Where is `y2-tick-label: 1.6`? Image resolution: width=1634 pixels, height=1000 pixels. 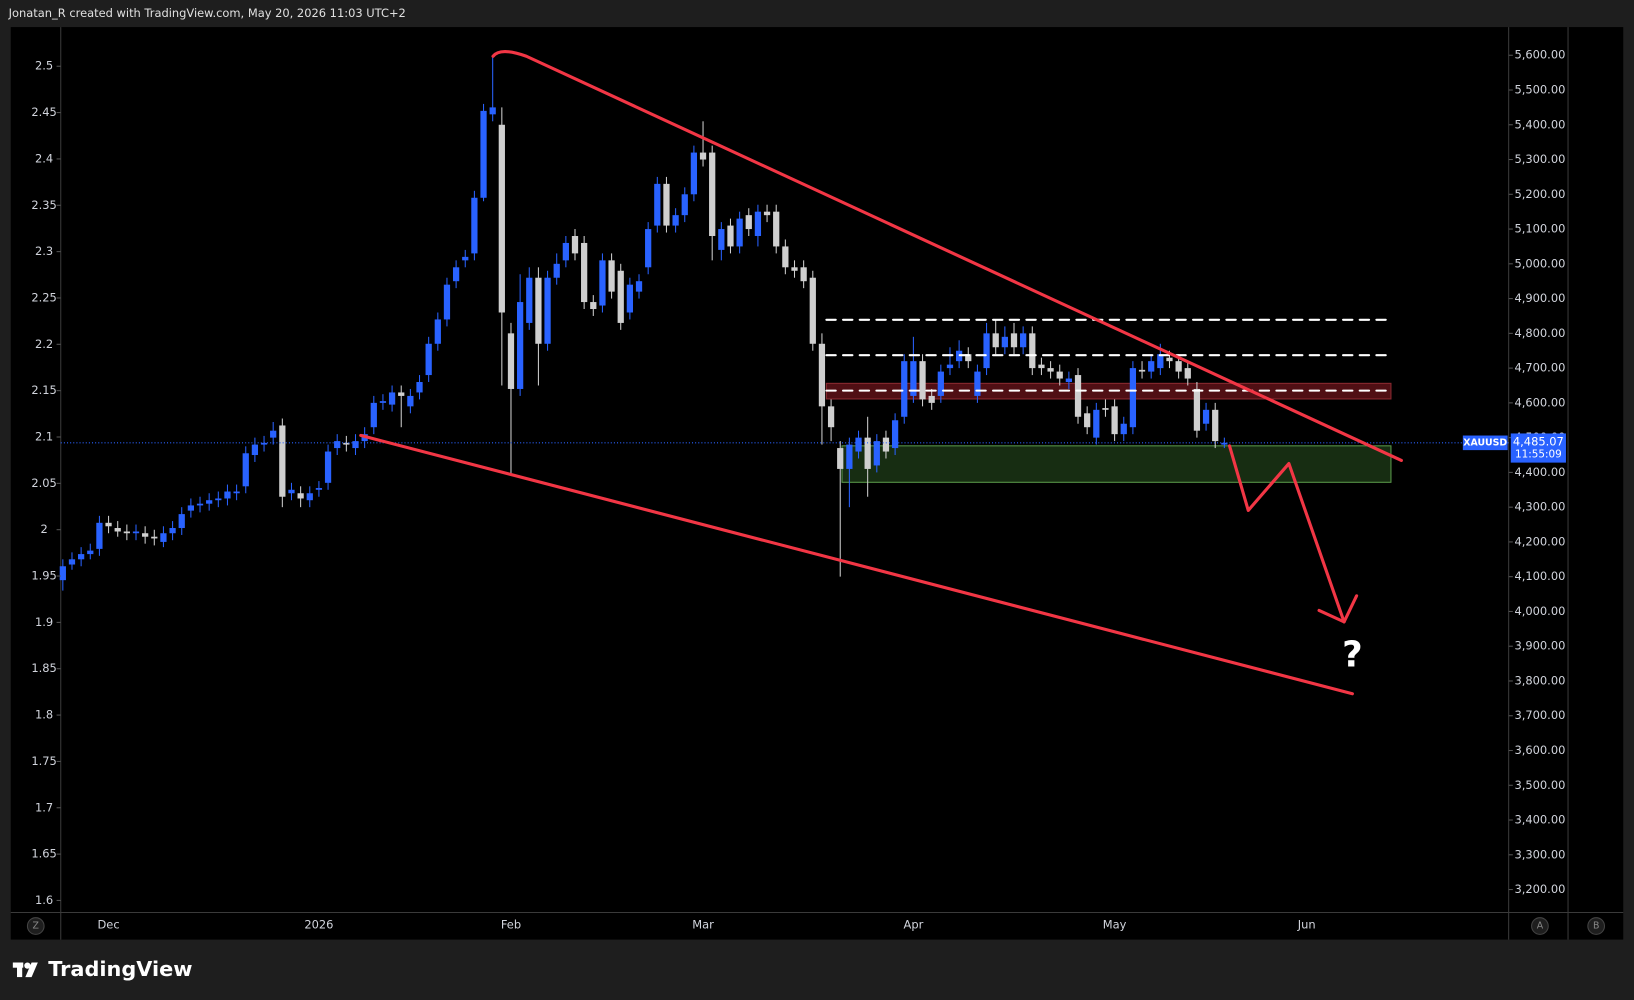 y2-tick-label: 1.6 is located at coordinates (44, 900).